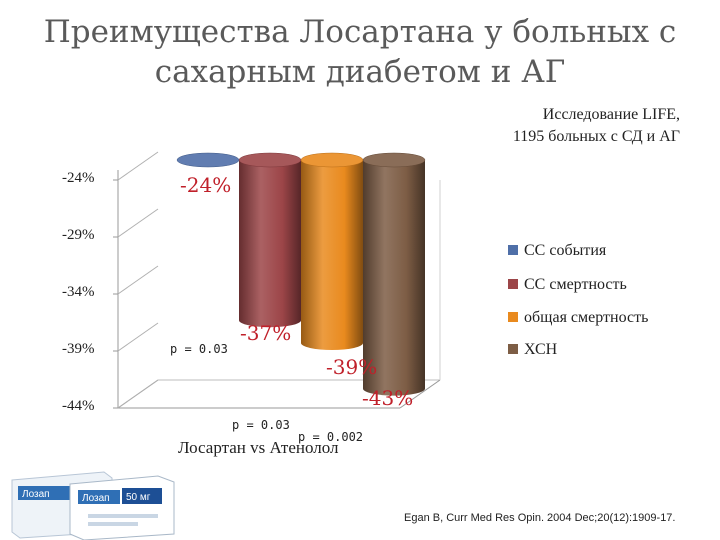 The image size is (720, 540). Describe the element at coordinates (596, 136) in the screenshot. I see `study-line-2: 1195 больных с СД и АГ` at that location.